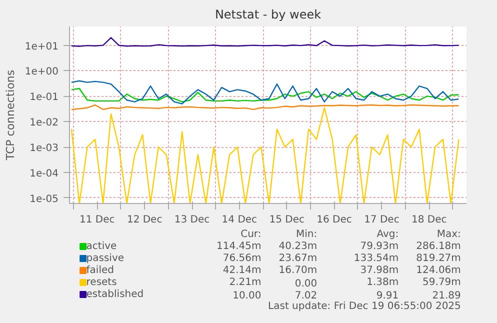 This screenshot has width=497, height=323. I want to click on text: 42.14m, so click(242, 270).